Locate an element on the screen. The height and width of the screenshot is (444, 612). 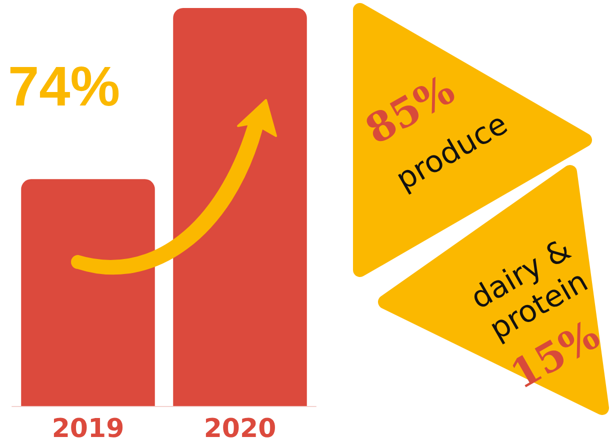
x-tick-label: 2020 is located at coordinates (240, 429).